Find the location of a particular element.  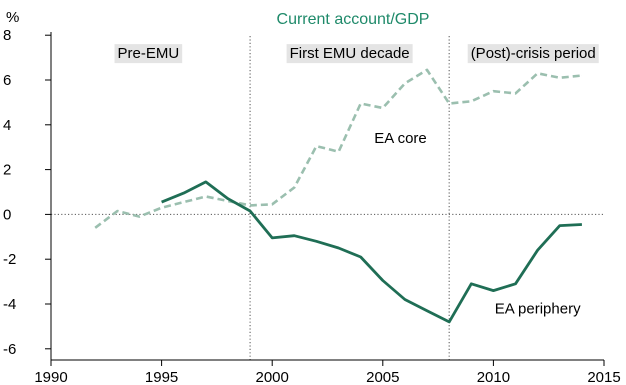

y-axis-unit-label: % is located at coordinates (12, 17).